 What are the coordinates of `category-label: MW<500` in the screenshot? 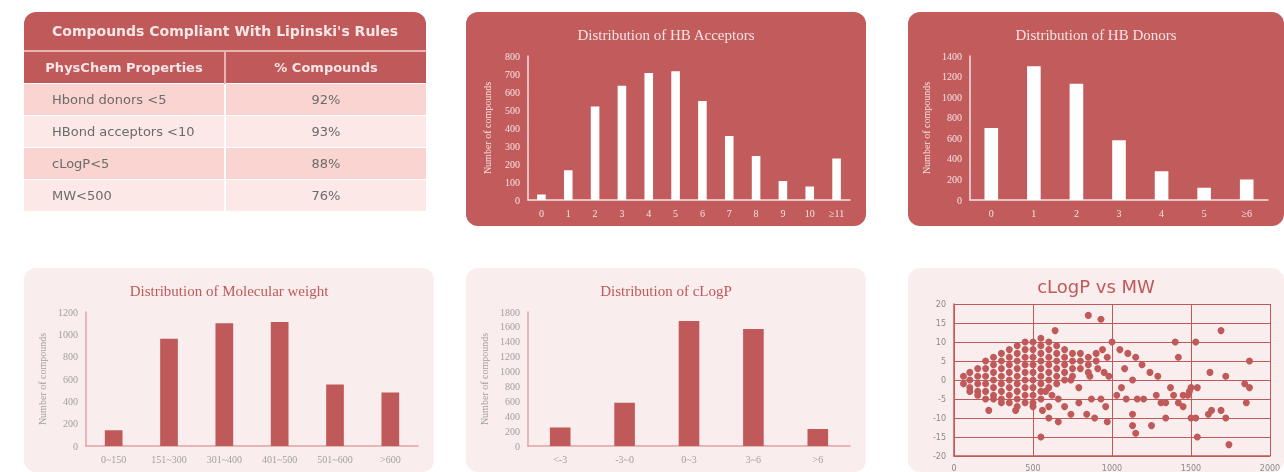 It's located at (124, 195).